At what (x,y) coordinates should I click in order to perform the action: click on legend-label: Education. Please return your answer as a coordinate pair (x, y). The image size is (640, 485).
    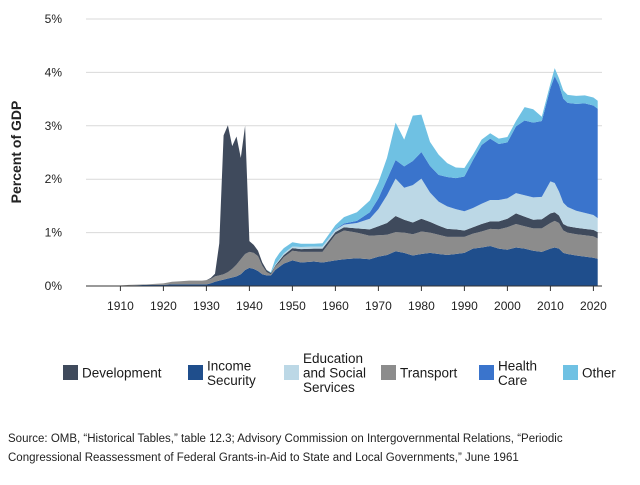
    Looking at the image, I should click on (333, 358).